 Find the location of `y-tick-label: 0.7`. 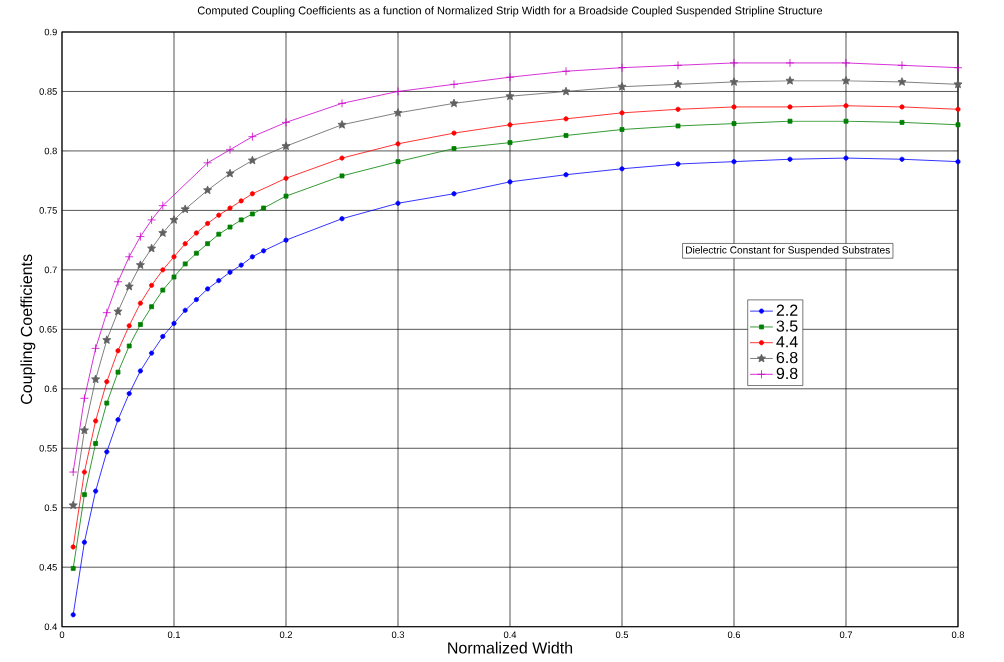

y-tick-label: 0.7 is located at coordinates (50, 270).